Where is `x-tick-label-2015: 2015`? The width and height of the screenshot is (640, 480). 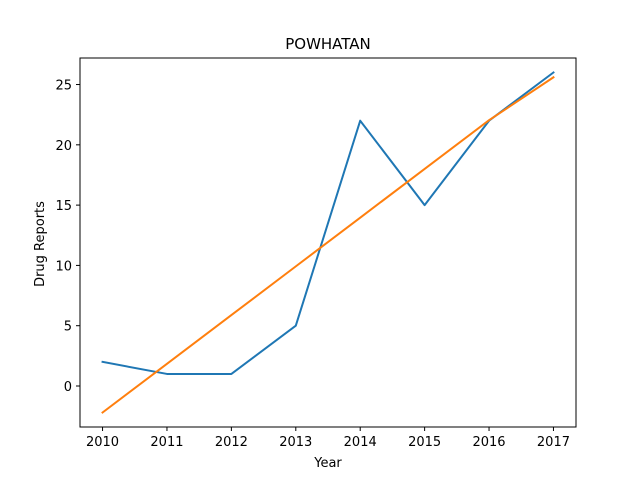
x-tick-label-2015: 2015 is located at coordinates (424, 442).